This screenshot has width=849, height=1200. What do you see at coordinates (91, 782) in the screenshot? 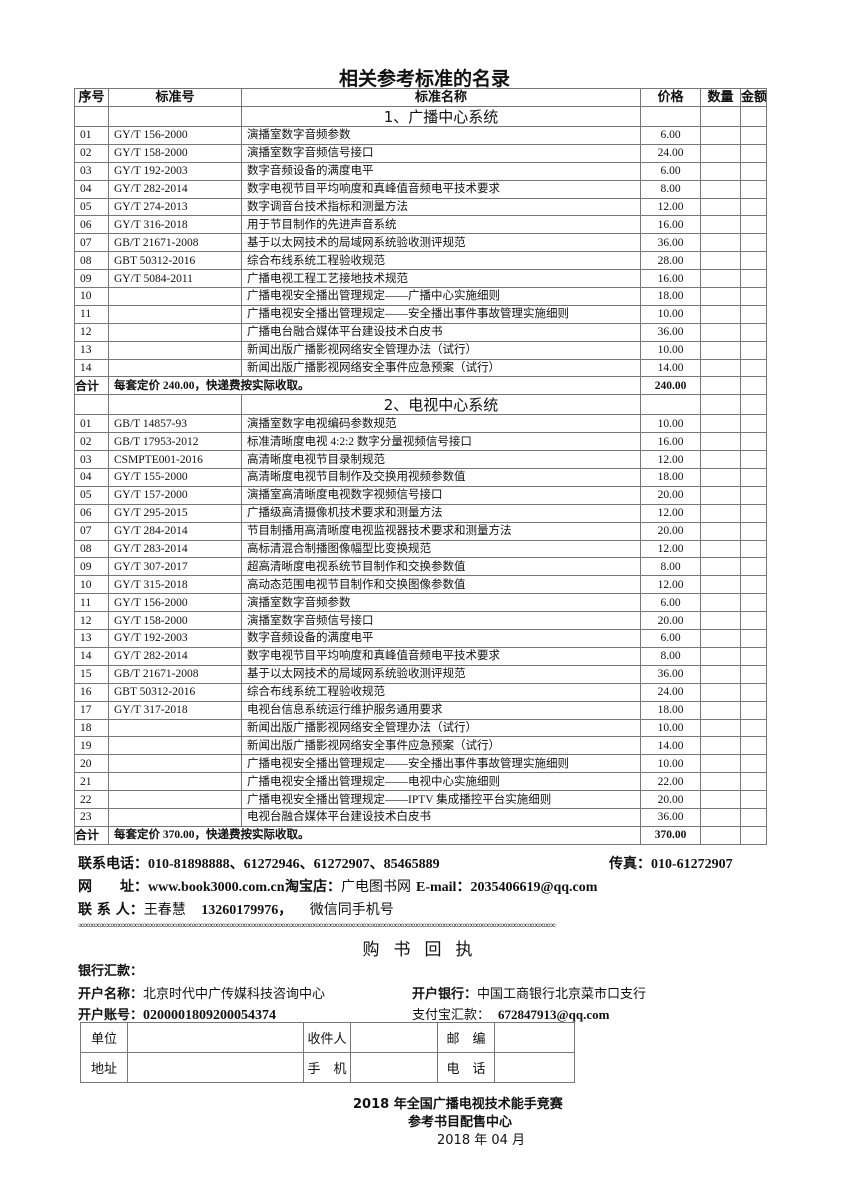
I see `row-number: 21` at bounding box center [91, 782].